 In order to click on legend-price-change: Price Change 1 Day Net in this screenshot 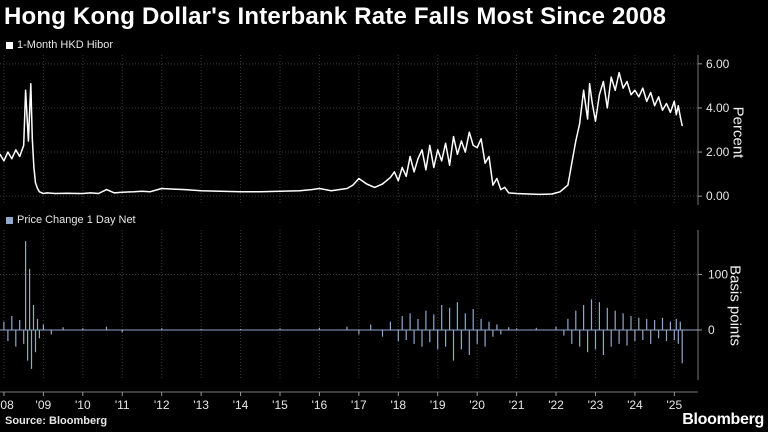, I will do `click(71, 220)`.